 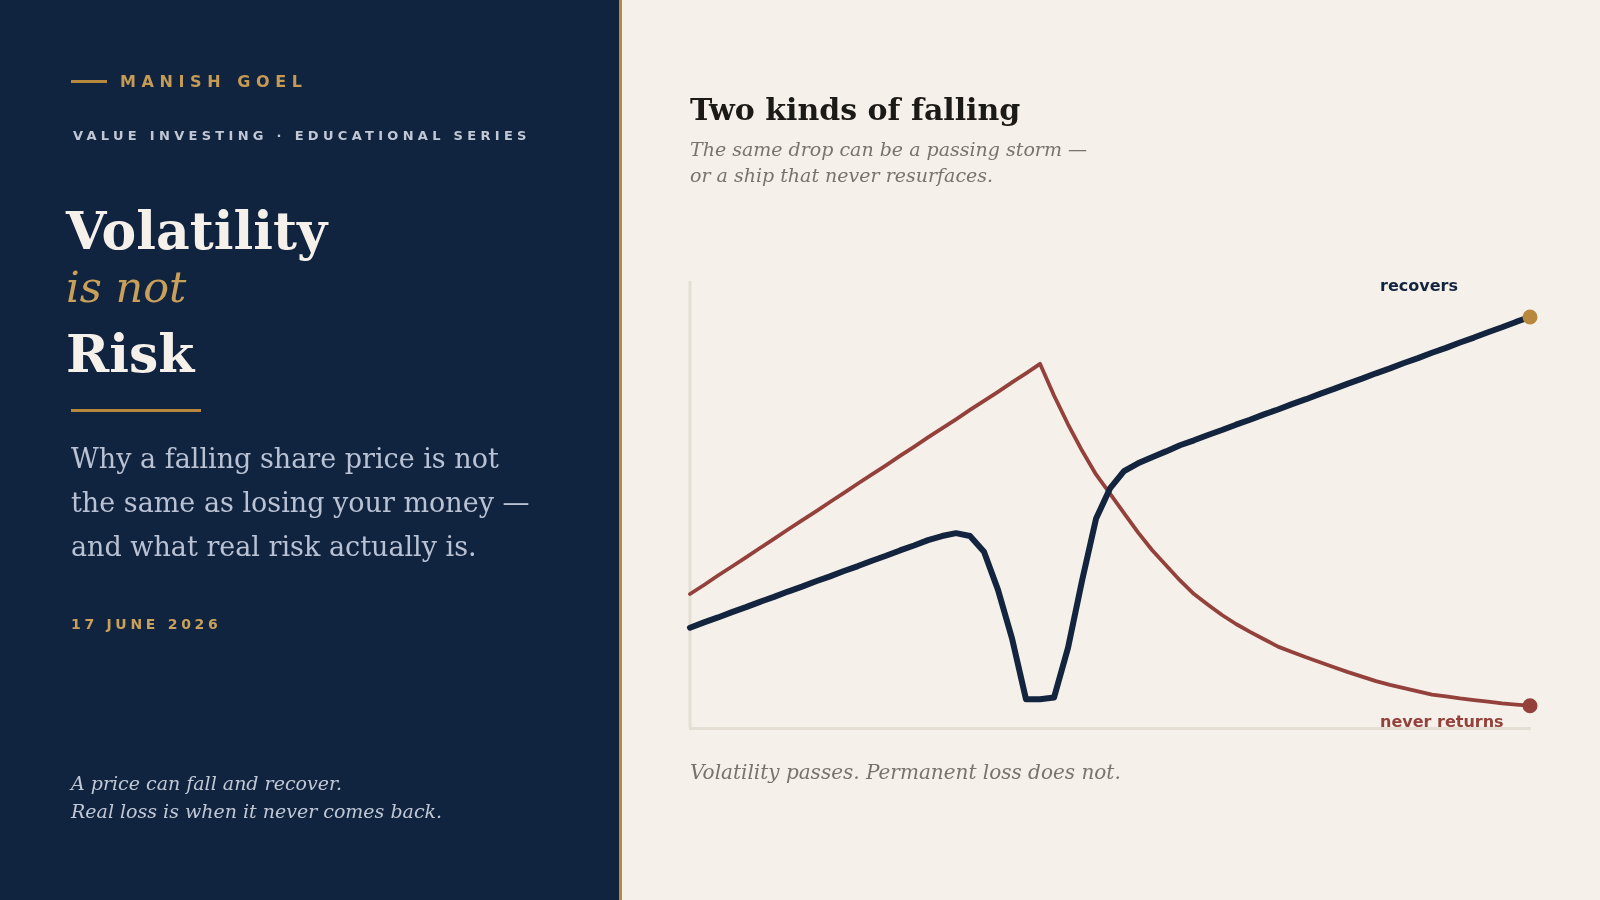 What do you see at coordinates (214, 81) in the screenshot?
I see `text: MANISH GOEL` at bounding box center [214, 81].